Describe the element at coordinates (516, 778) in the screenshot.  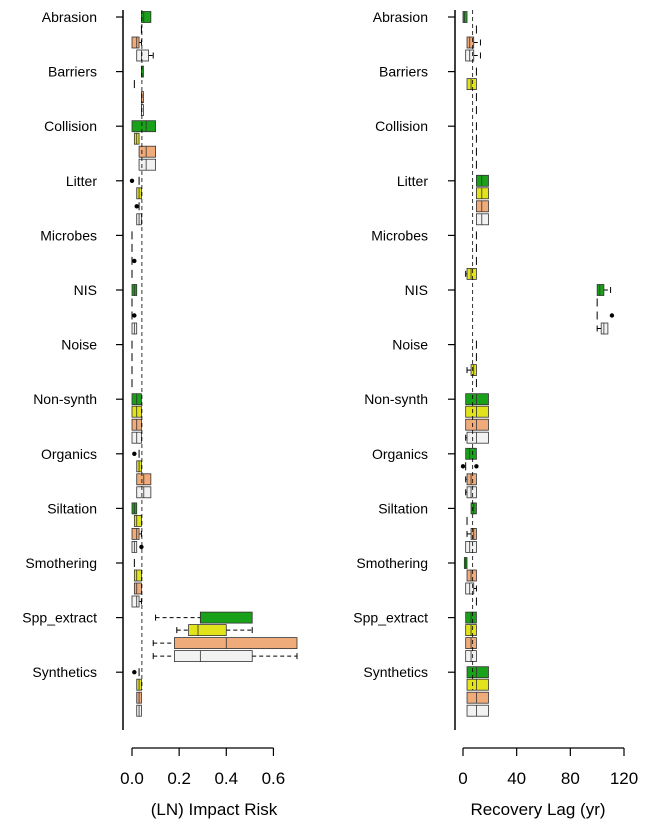
I see `x-tick-label: 40` at that location.